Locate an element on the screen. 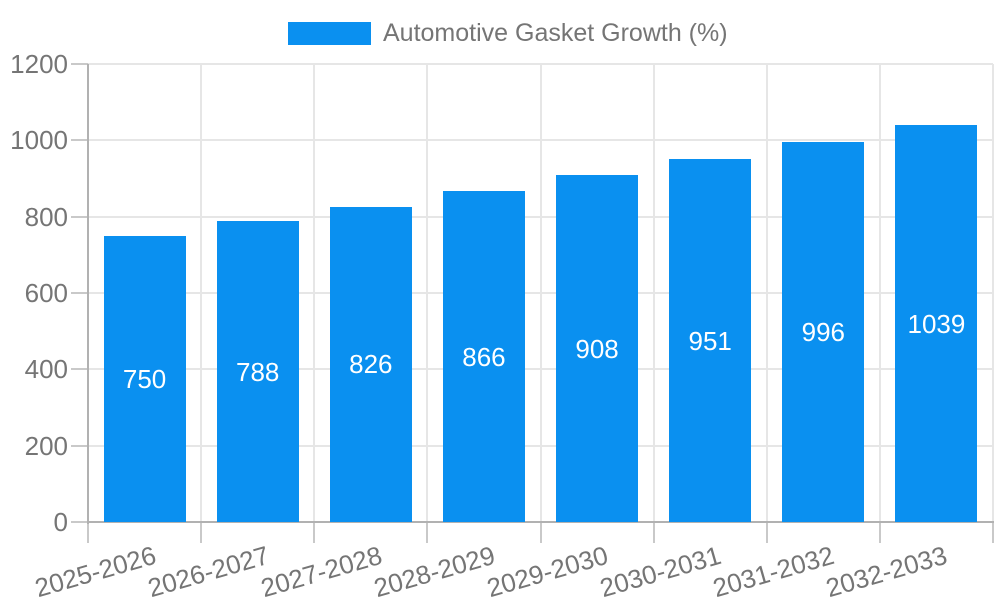 The height and width of the screenshot is (600, 1000). legend: Automotive Gasket Growth (%) is located at coordinates (508, 33).